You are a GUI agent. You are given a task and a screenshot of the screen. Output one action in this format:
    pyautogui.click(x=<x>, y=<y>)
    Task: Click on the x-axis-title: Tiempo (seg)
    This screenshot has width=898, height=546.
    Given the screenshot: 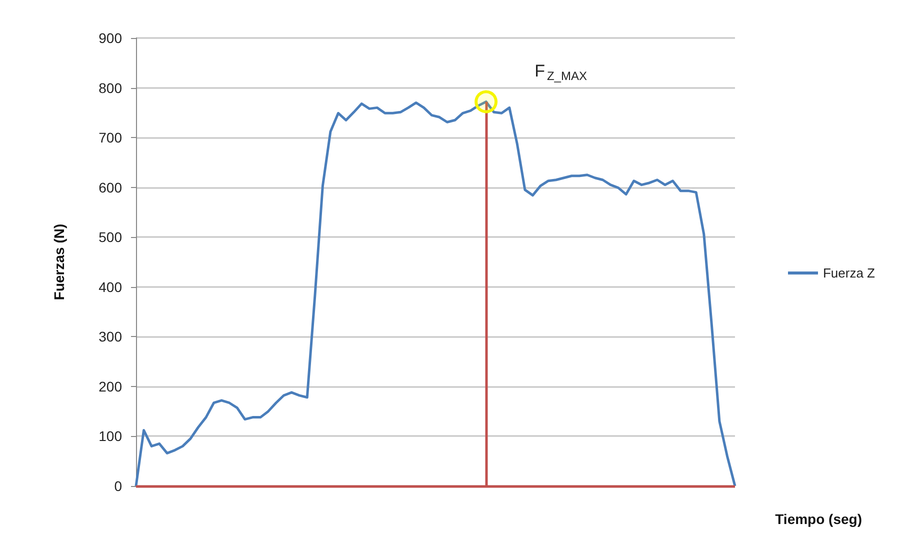 What is the action you would take?
    pyautogui.click(x=818, y=519)
    